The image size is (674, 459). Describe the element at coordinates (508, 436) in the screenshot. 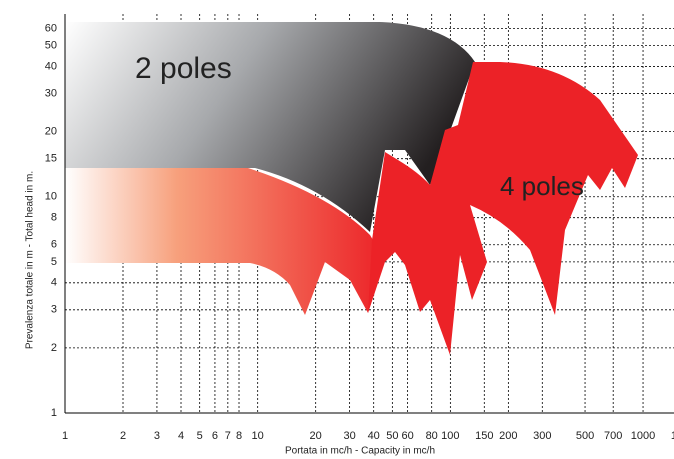

I see `x-tick-label: 200` at that location.